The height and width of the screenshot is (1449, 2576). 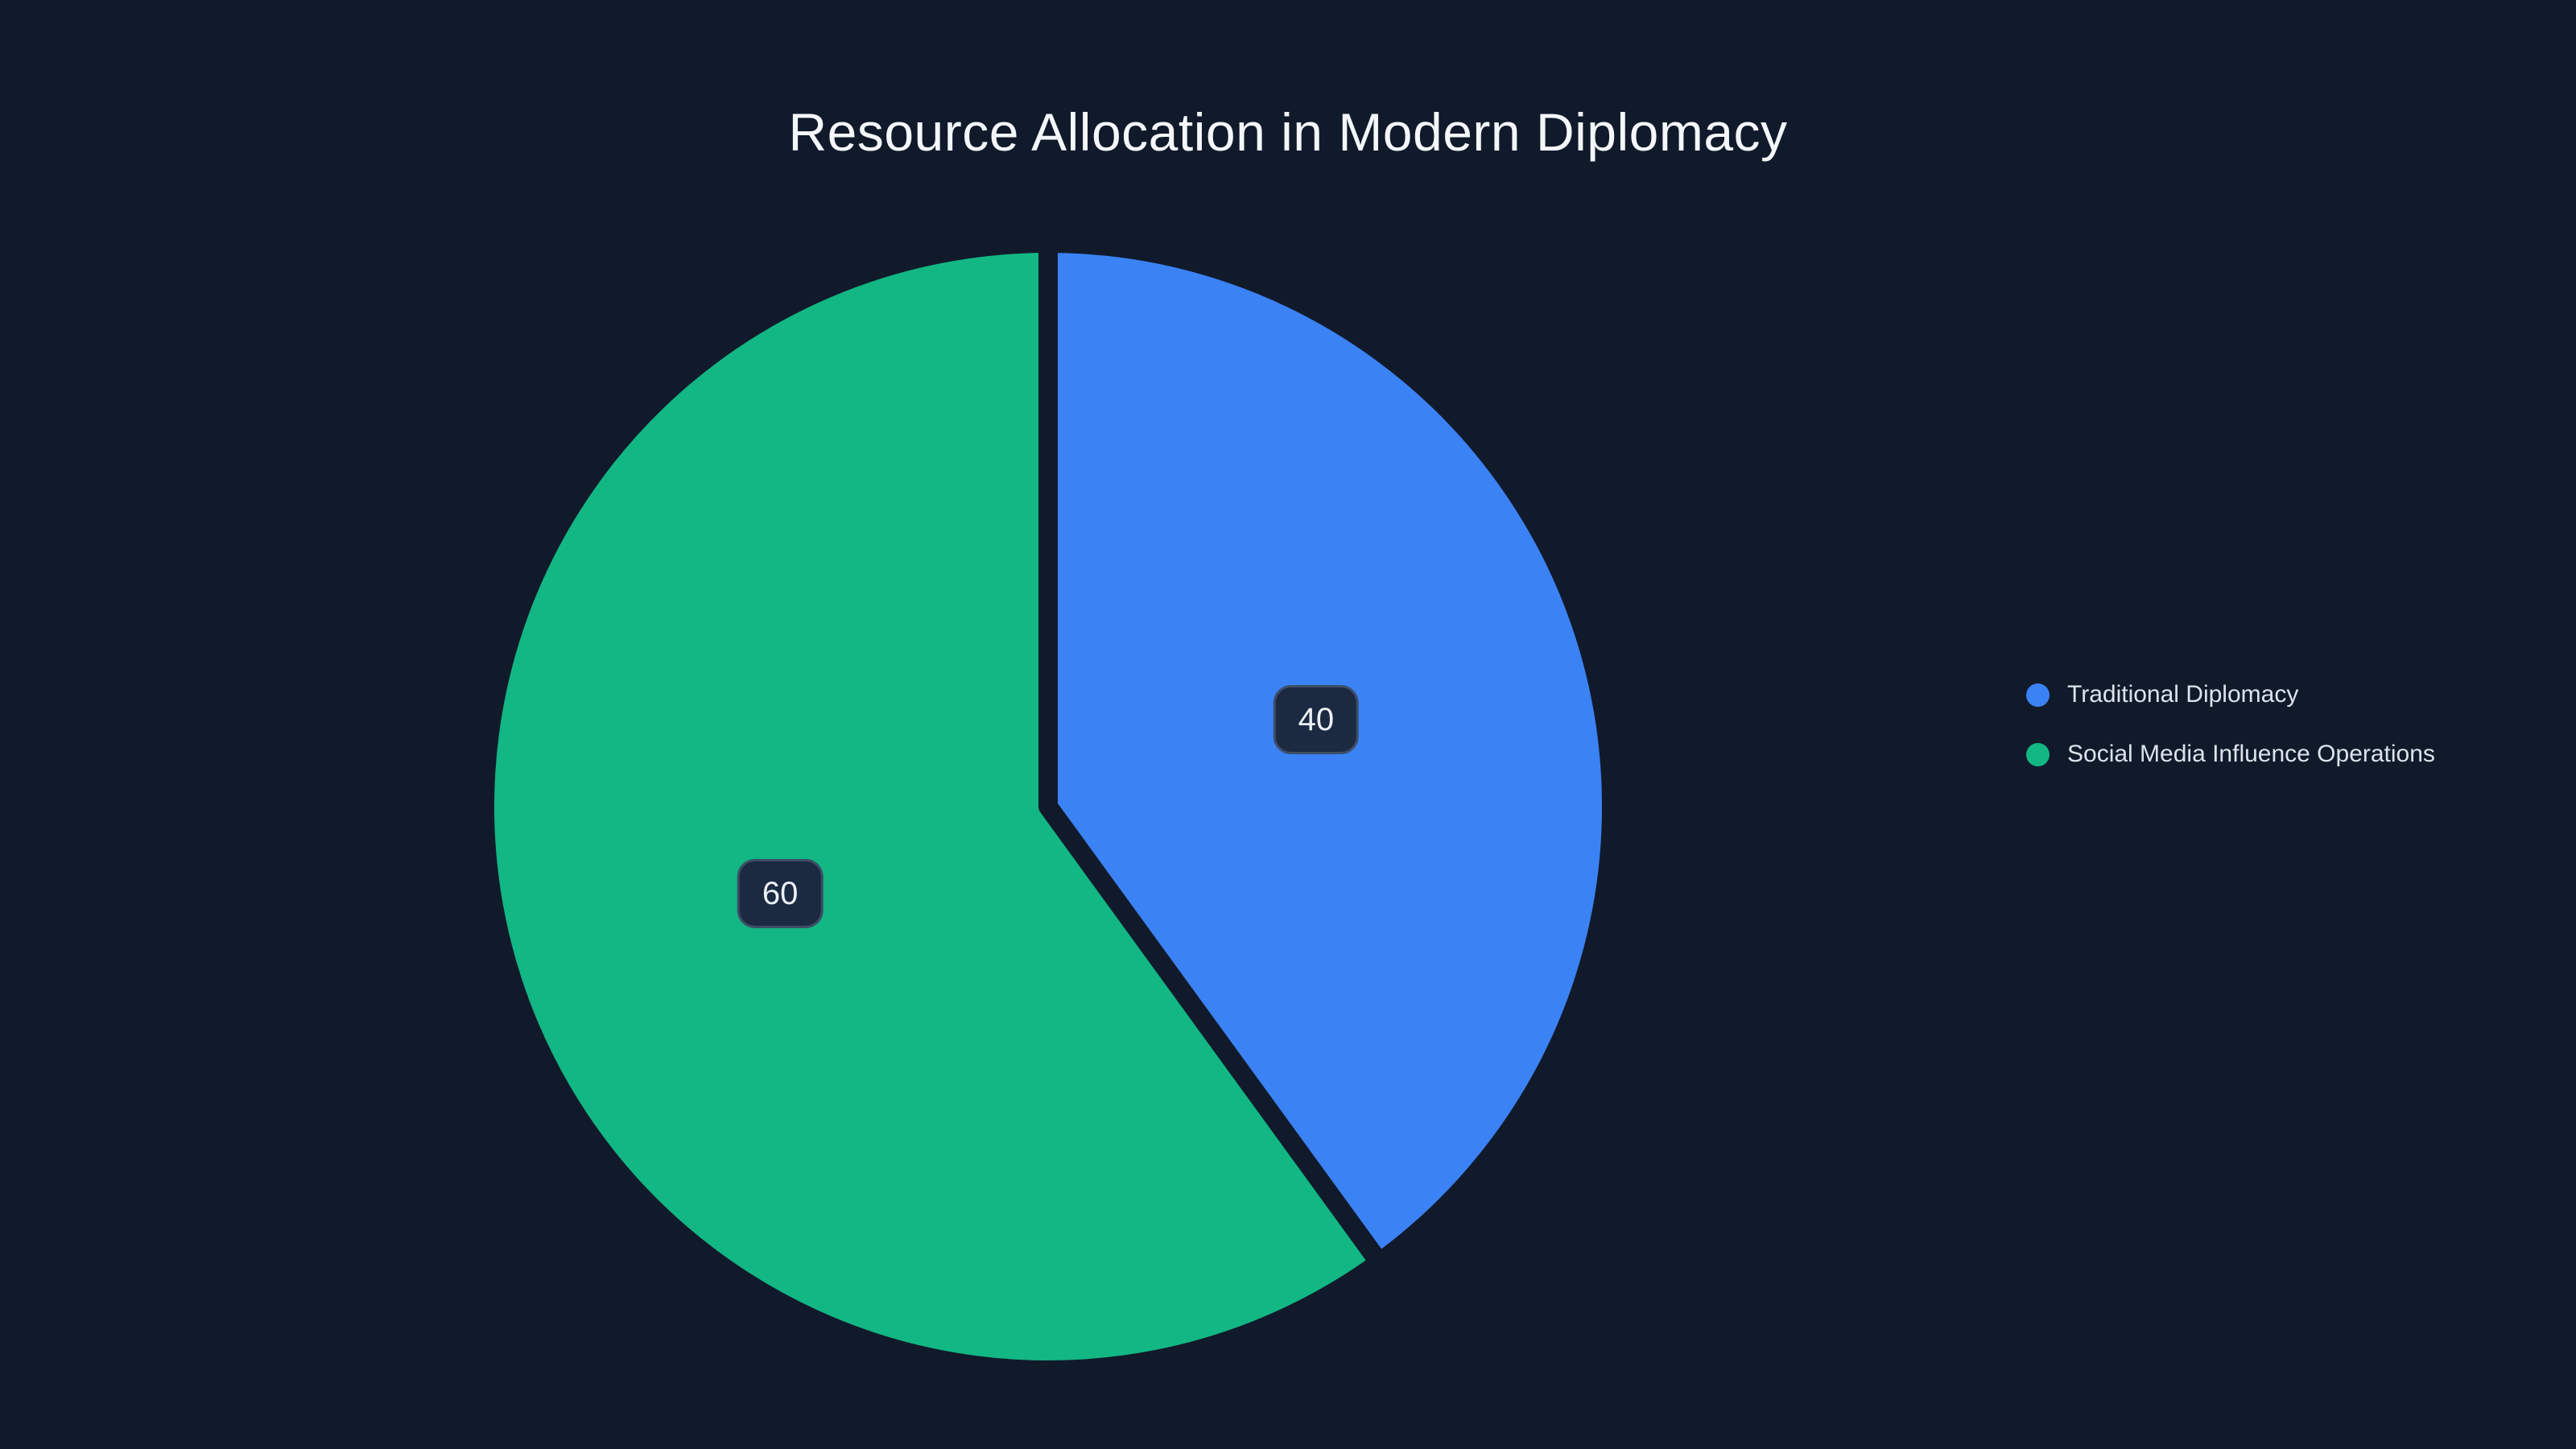 I want to click on chart-title: Resource Allocation in Modern Diplomacy, so click(x=1288, y=132).